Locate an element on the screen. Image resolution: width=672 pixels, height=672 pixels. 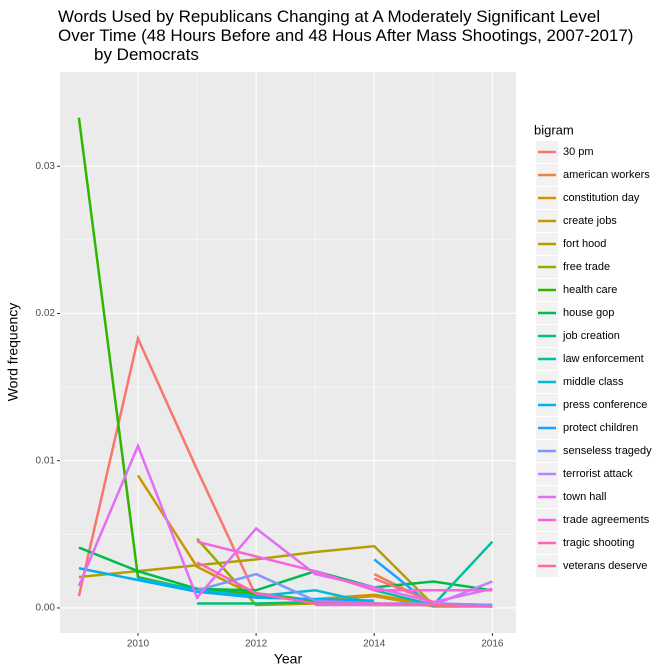
legend-label: health care is located at coordinates (590, 290).